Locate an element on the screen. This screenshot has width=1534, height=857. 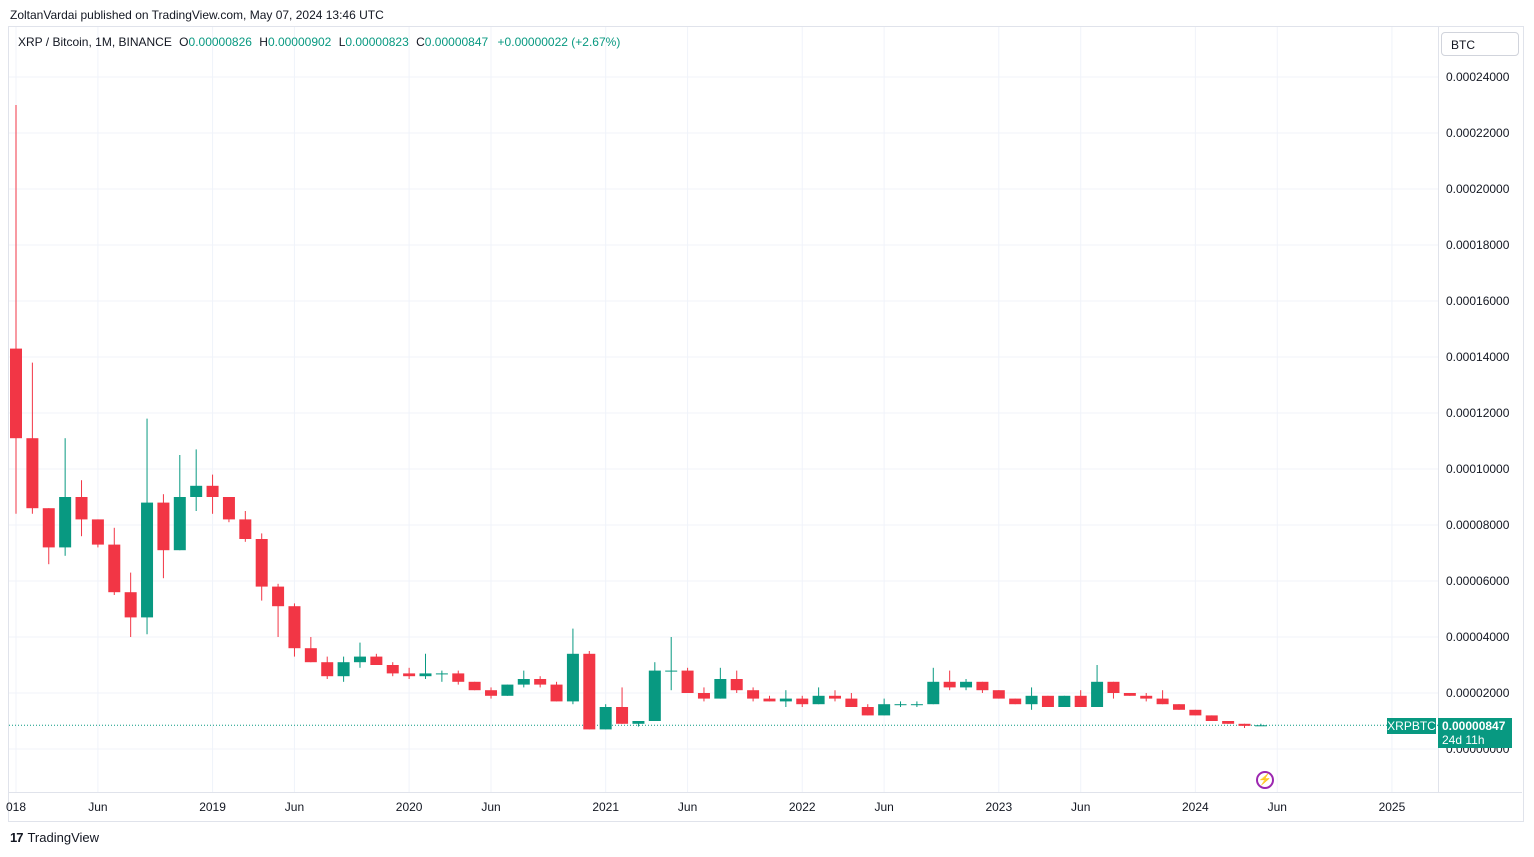
symbol-price-label: XRPBTC is located at coordinates (1411, 726).